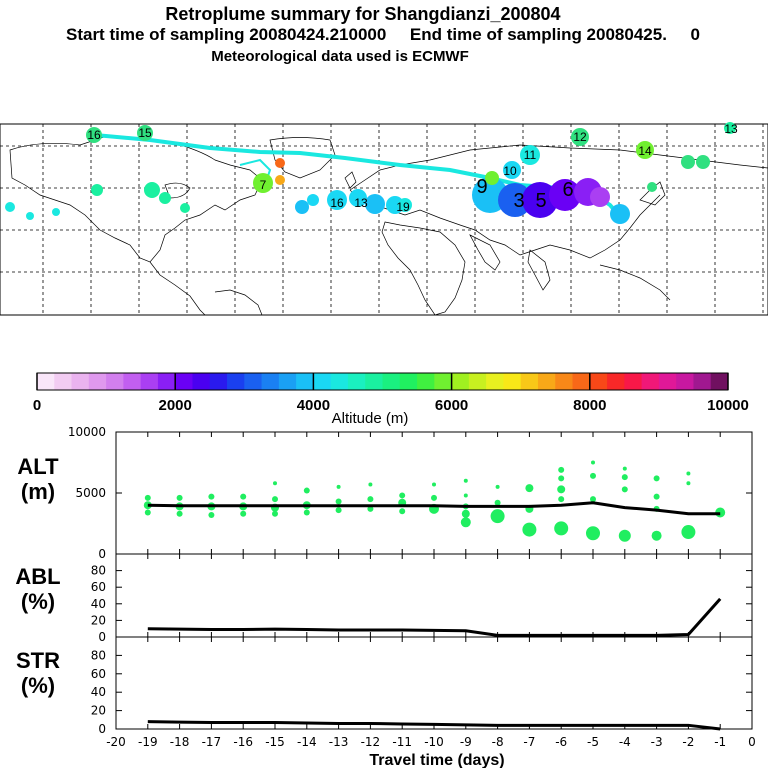  What do you see at coordinates (688, 742) in the screenshot?
I see `x-tick-label: -2` at bounding box center [688, 742].